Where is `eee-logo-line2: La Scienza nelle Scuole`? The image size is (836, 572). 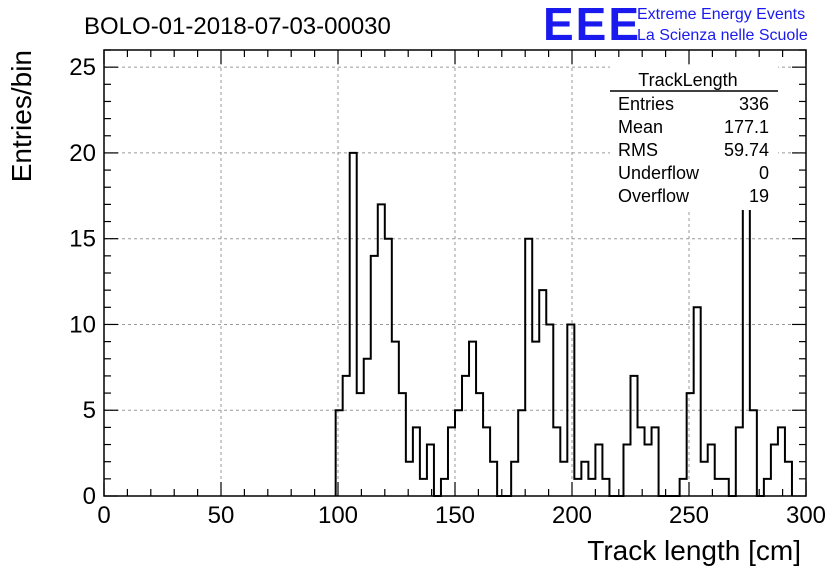
eee-logo-line2: La Scienza nelle Scuole is located at coordinates (722, 35).